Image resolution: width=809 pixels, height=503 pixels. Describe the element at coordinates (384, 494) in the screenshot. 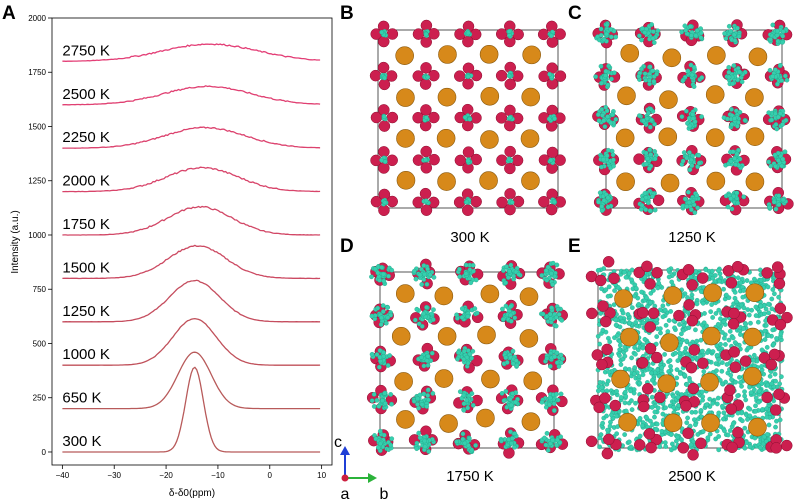

I see `b-axis-label: b` at that location.